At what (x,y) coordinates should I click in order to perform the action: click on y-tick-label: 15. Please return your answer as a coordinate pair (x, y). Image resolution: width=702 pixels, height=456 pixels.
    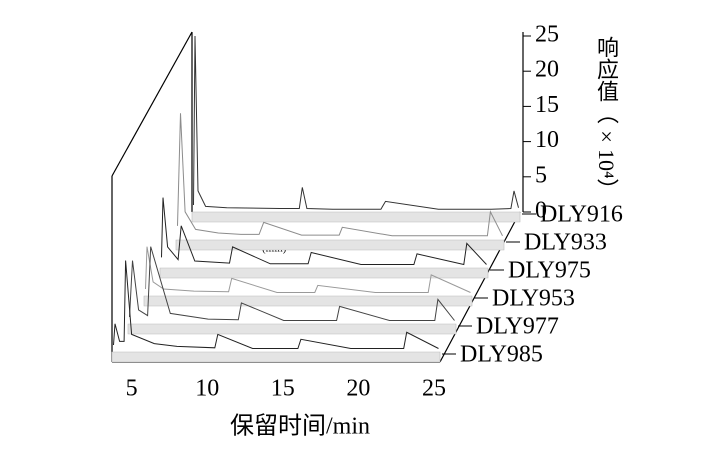
    Looking at the image, I should click on (547, 105).